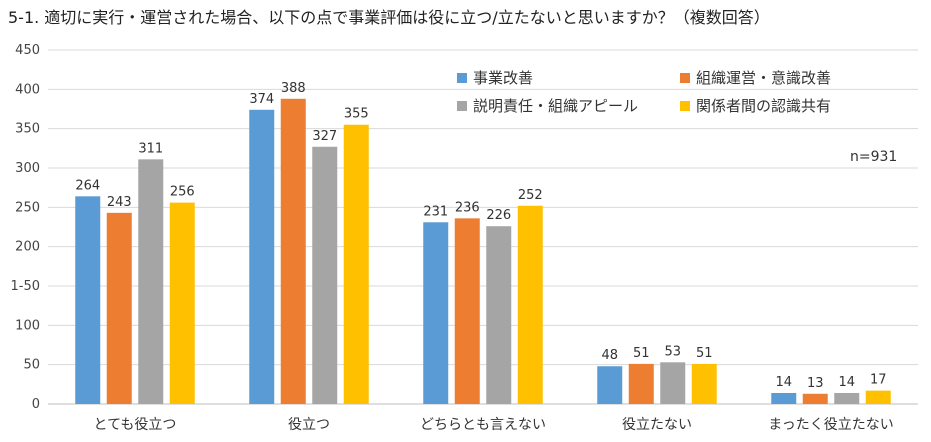 Image resolution: width=931 pixels, height=442 pixels. Describe the element at coordinates (498, 215) in the screenshot. I see `data-label-2-2: 226` at that location.